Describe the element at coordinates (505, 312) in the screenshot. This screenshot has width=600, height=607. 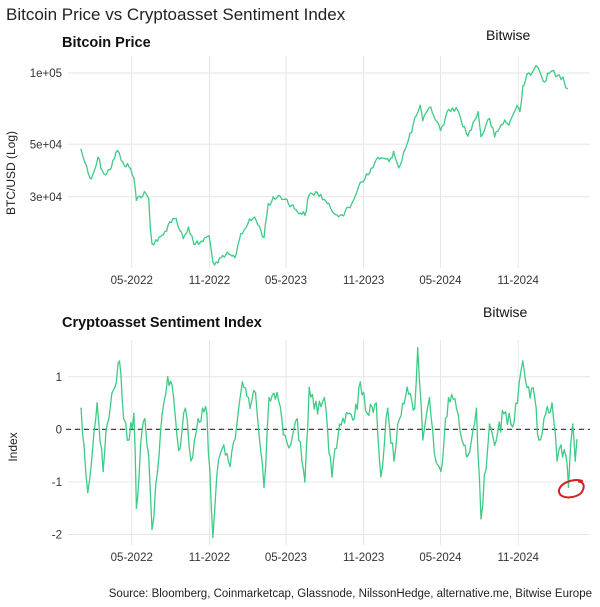
I see `brand-logo: Bitwise` at that location.